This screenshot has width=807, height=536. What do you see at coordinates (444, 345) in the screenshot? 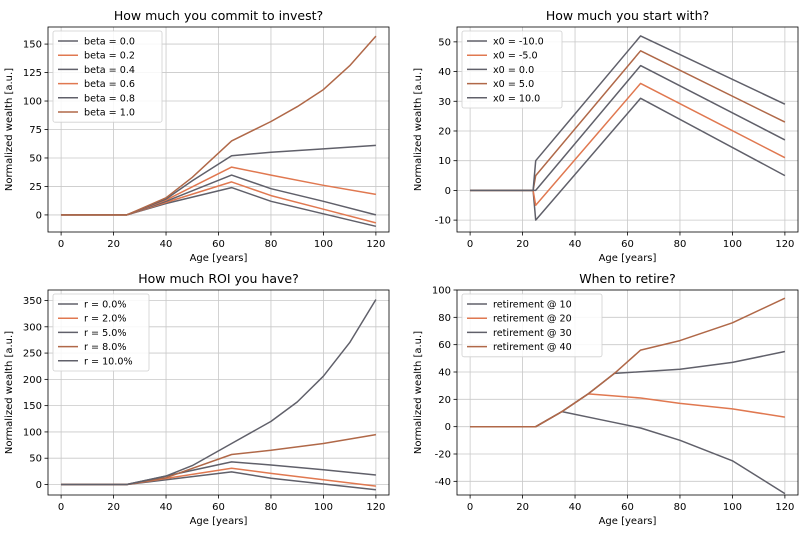
I see `y-tick-label: 60` at bounding box center [444, 345].